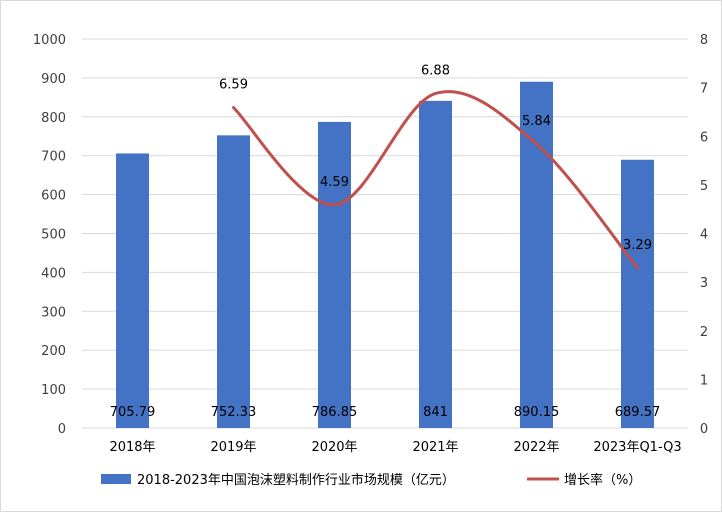 The image size is (722, 512). I want to click on line-value-label: 6.88, so click(435, 70).